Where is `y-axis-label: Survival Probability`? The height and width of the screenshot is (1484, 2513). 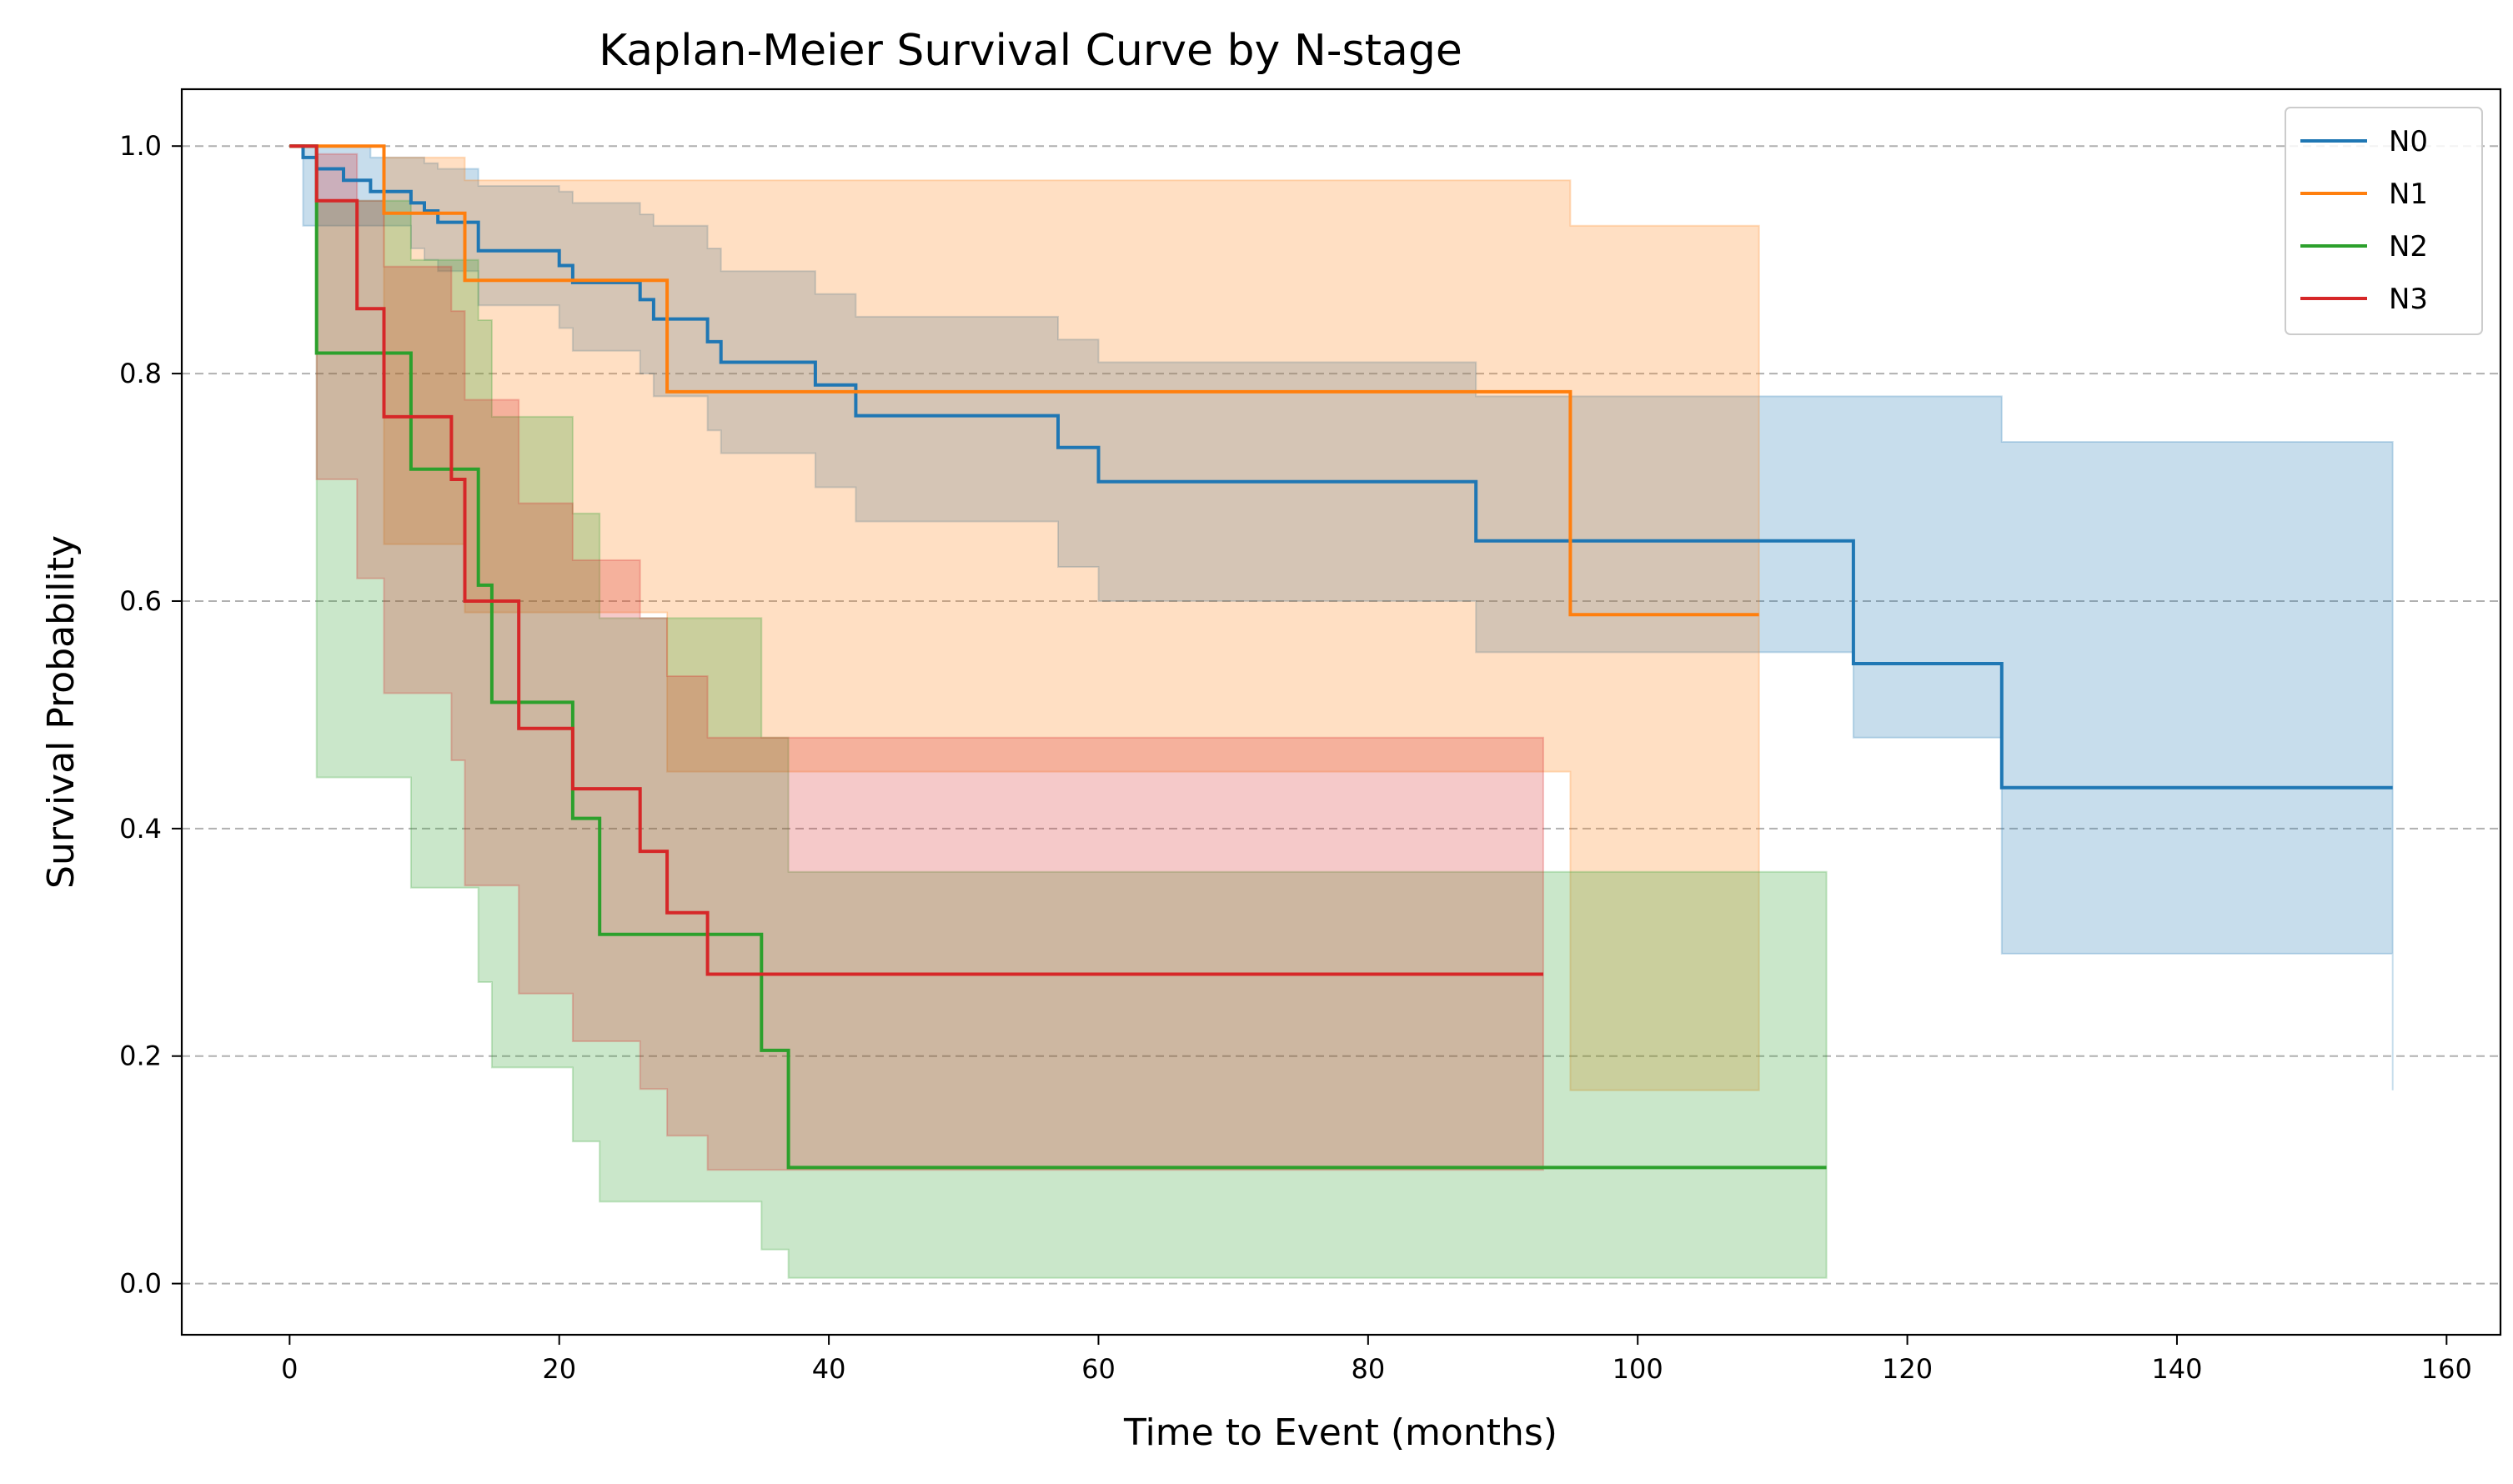
y-axis-label: Survival Probability is located at coordinates (62, 712).